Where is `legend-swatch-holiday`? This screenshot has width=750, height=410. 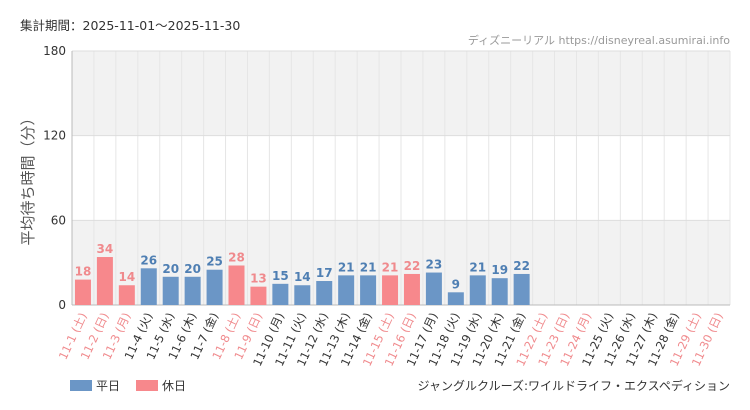
legend-swatch-holiday is located at coordinates (147, 385).